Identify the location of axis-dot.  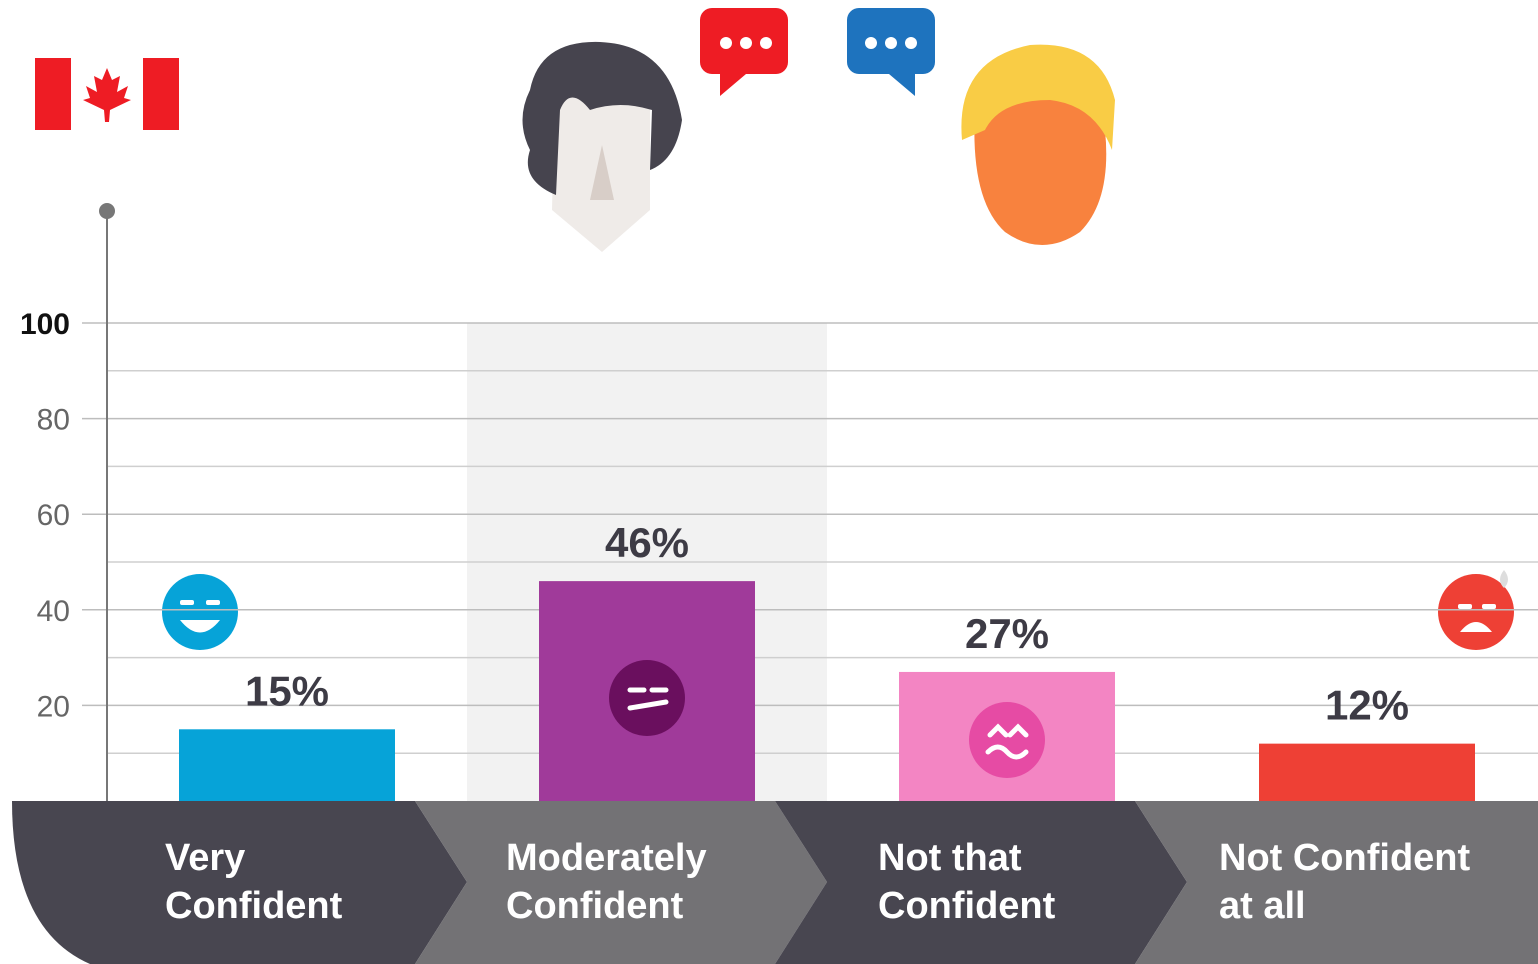
(107, 211).